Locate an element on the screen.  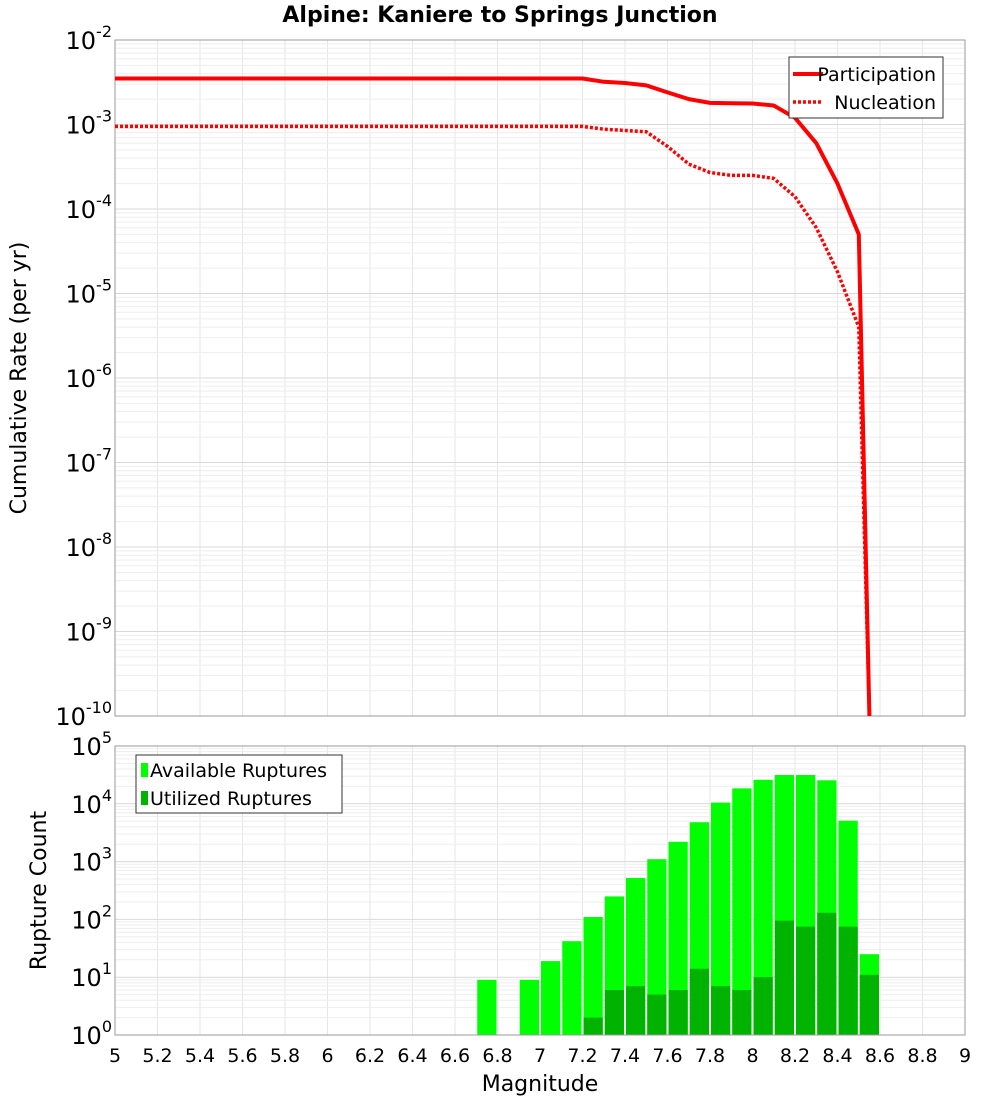
chart-title: Alpine: Kaniere to Springs Junction is located at coordinates (499, 15).